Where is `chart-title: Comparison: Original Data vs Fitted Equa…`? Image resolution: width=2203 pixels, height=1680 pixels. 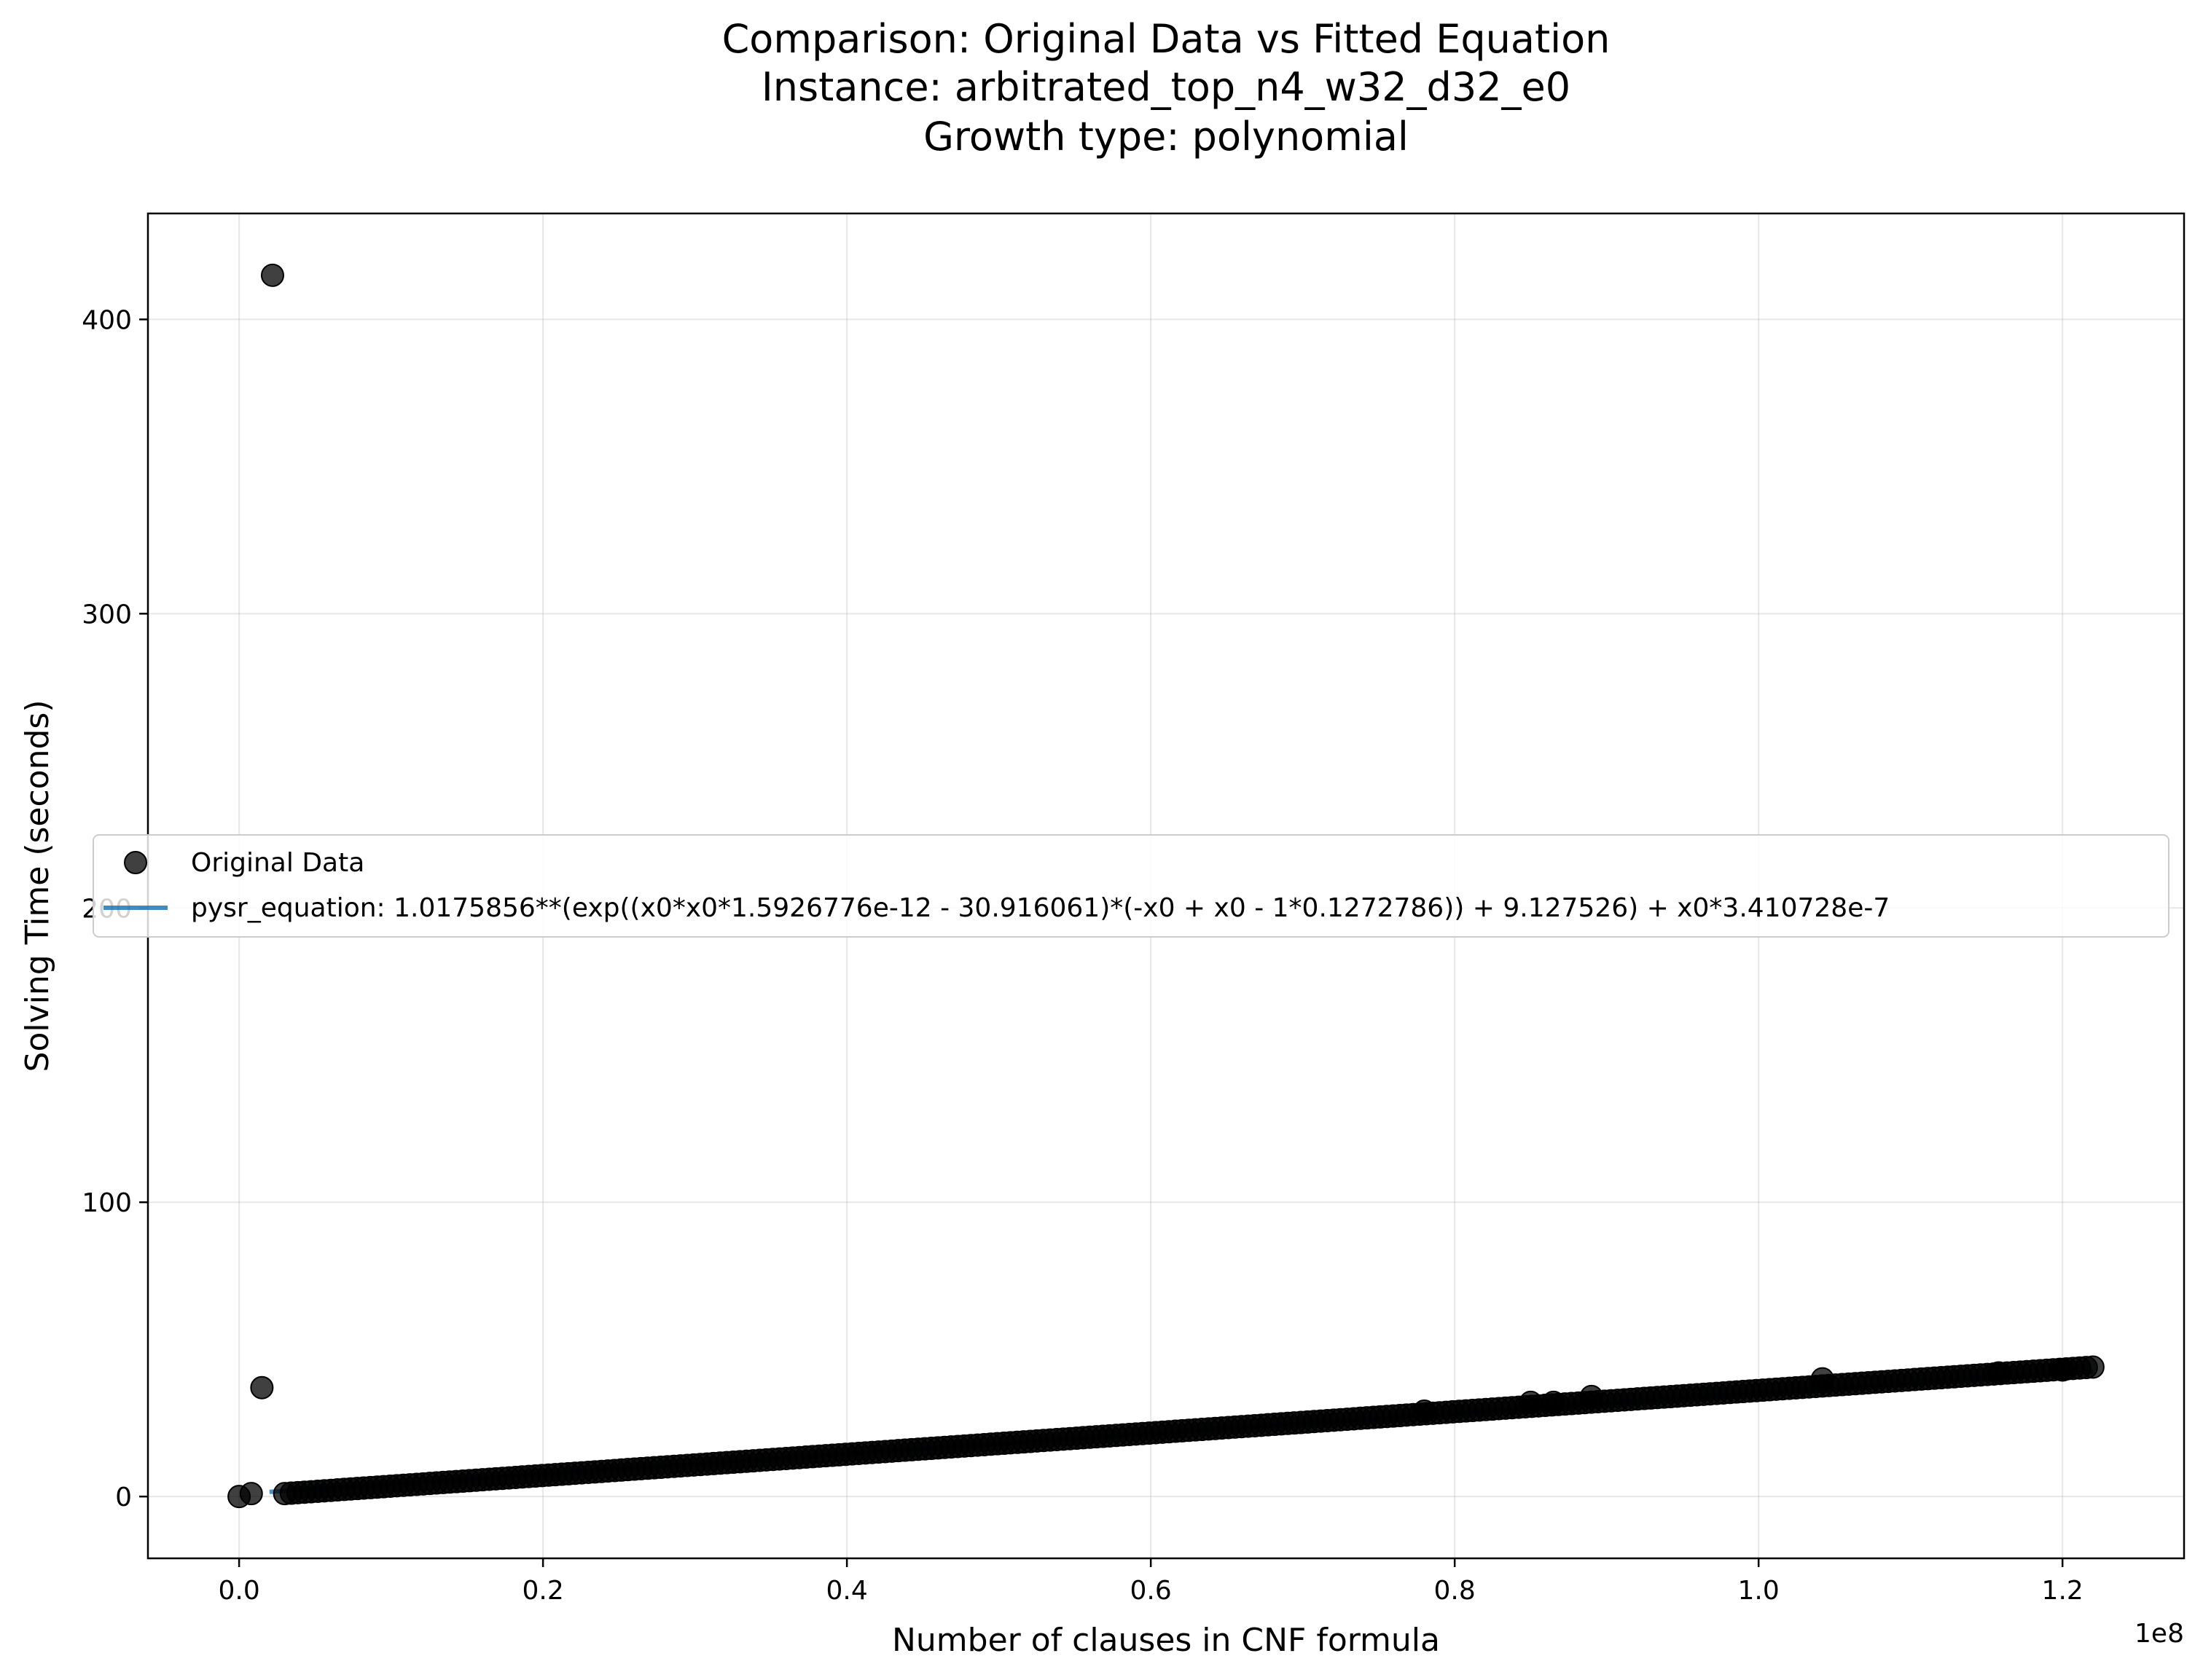 chart-title: Comparison: Original Data vs Fitted Equa… is located at coordinates (1166, 88).